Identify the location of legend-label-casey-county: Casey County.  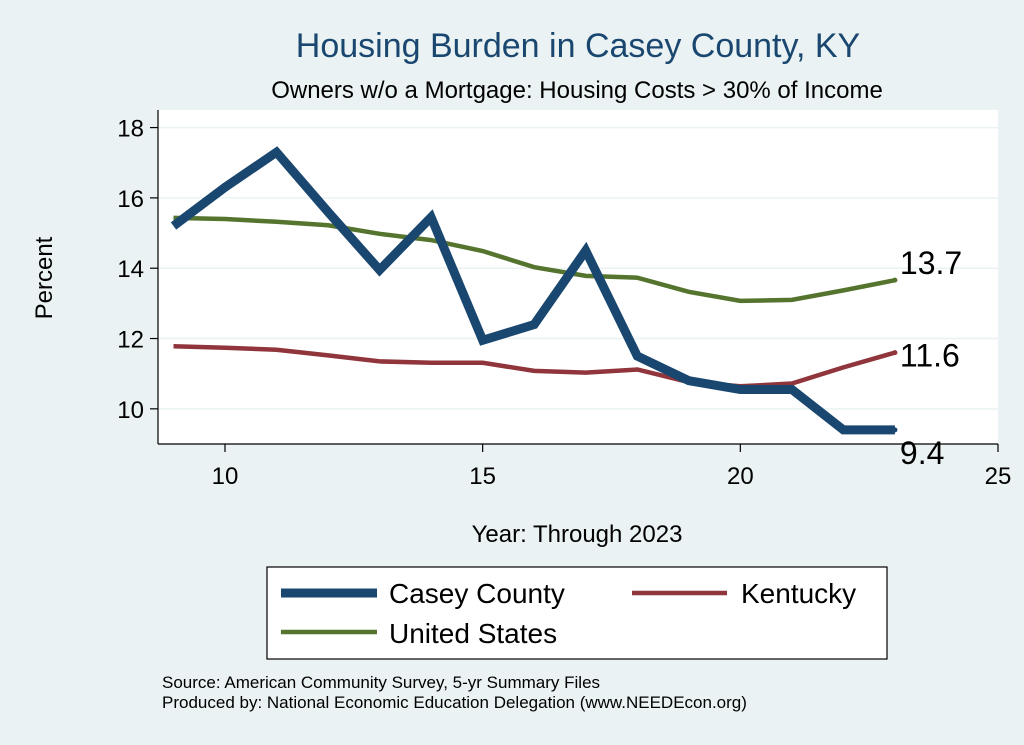
(477, 593).